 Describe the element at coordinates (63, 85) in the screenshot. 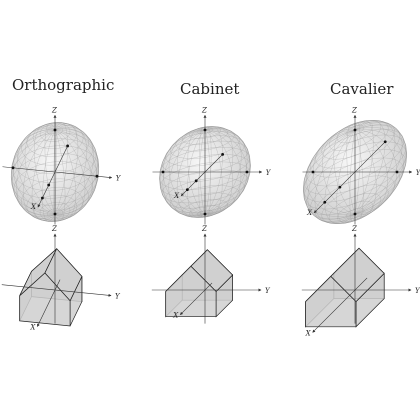

I see `panel-title-orthographic: Orthographic` at that location.